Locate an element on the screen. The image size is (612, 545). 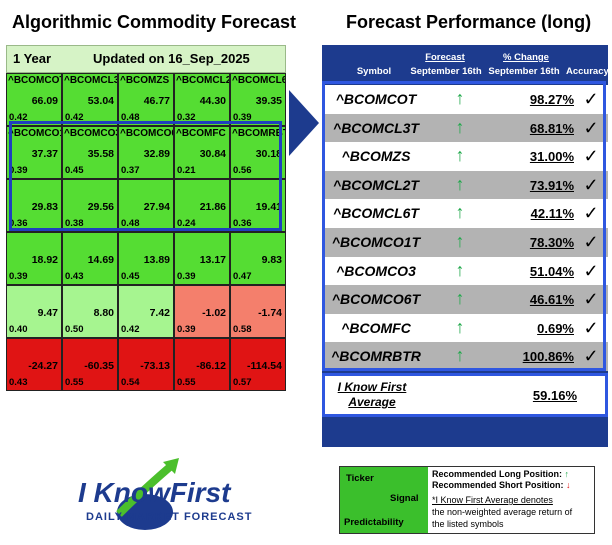
cell-signal: 35.58 is located at coordinates (100, 154).